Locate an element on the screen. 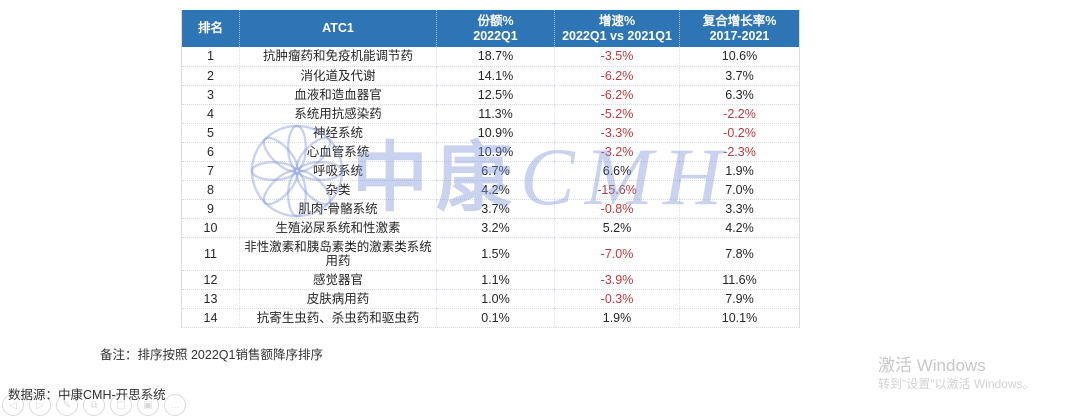  header-growth: 增速% 2022Q1 vs 2021Q1 is located at coordinates (617, 28).